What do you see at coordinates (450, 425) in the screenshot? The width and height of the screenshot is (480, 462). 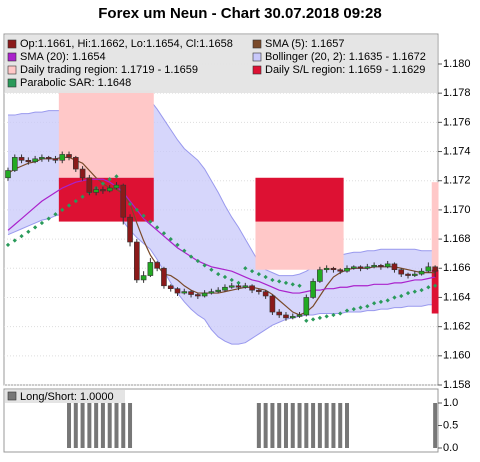 I see `y-tick-label: 0.5` at bounding box center [450, 425].